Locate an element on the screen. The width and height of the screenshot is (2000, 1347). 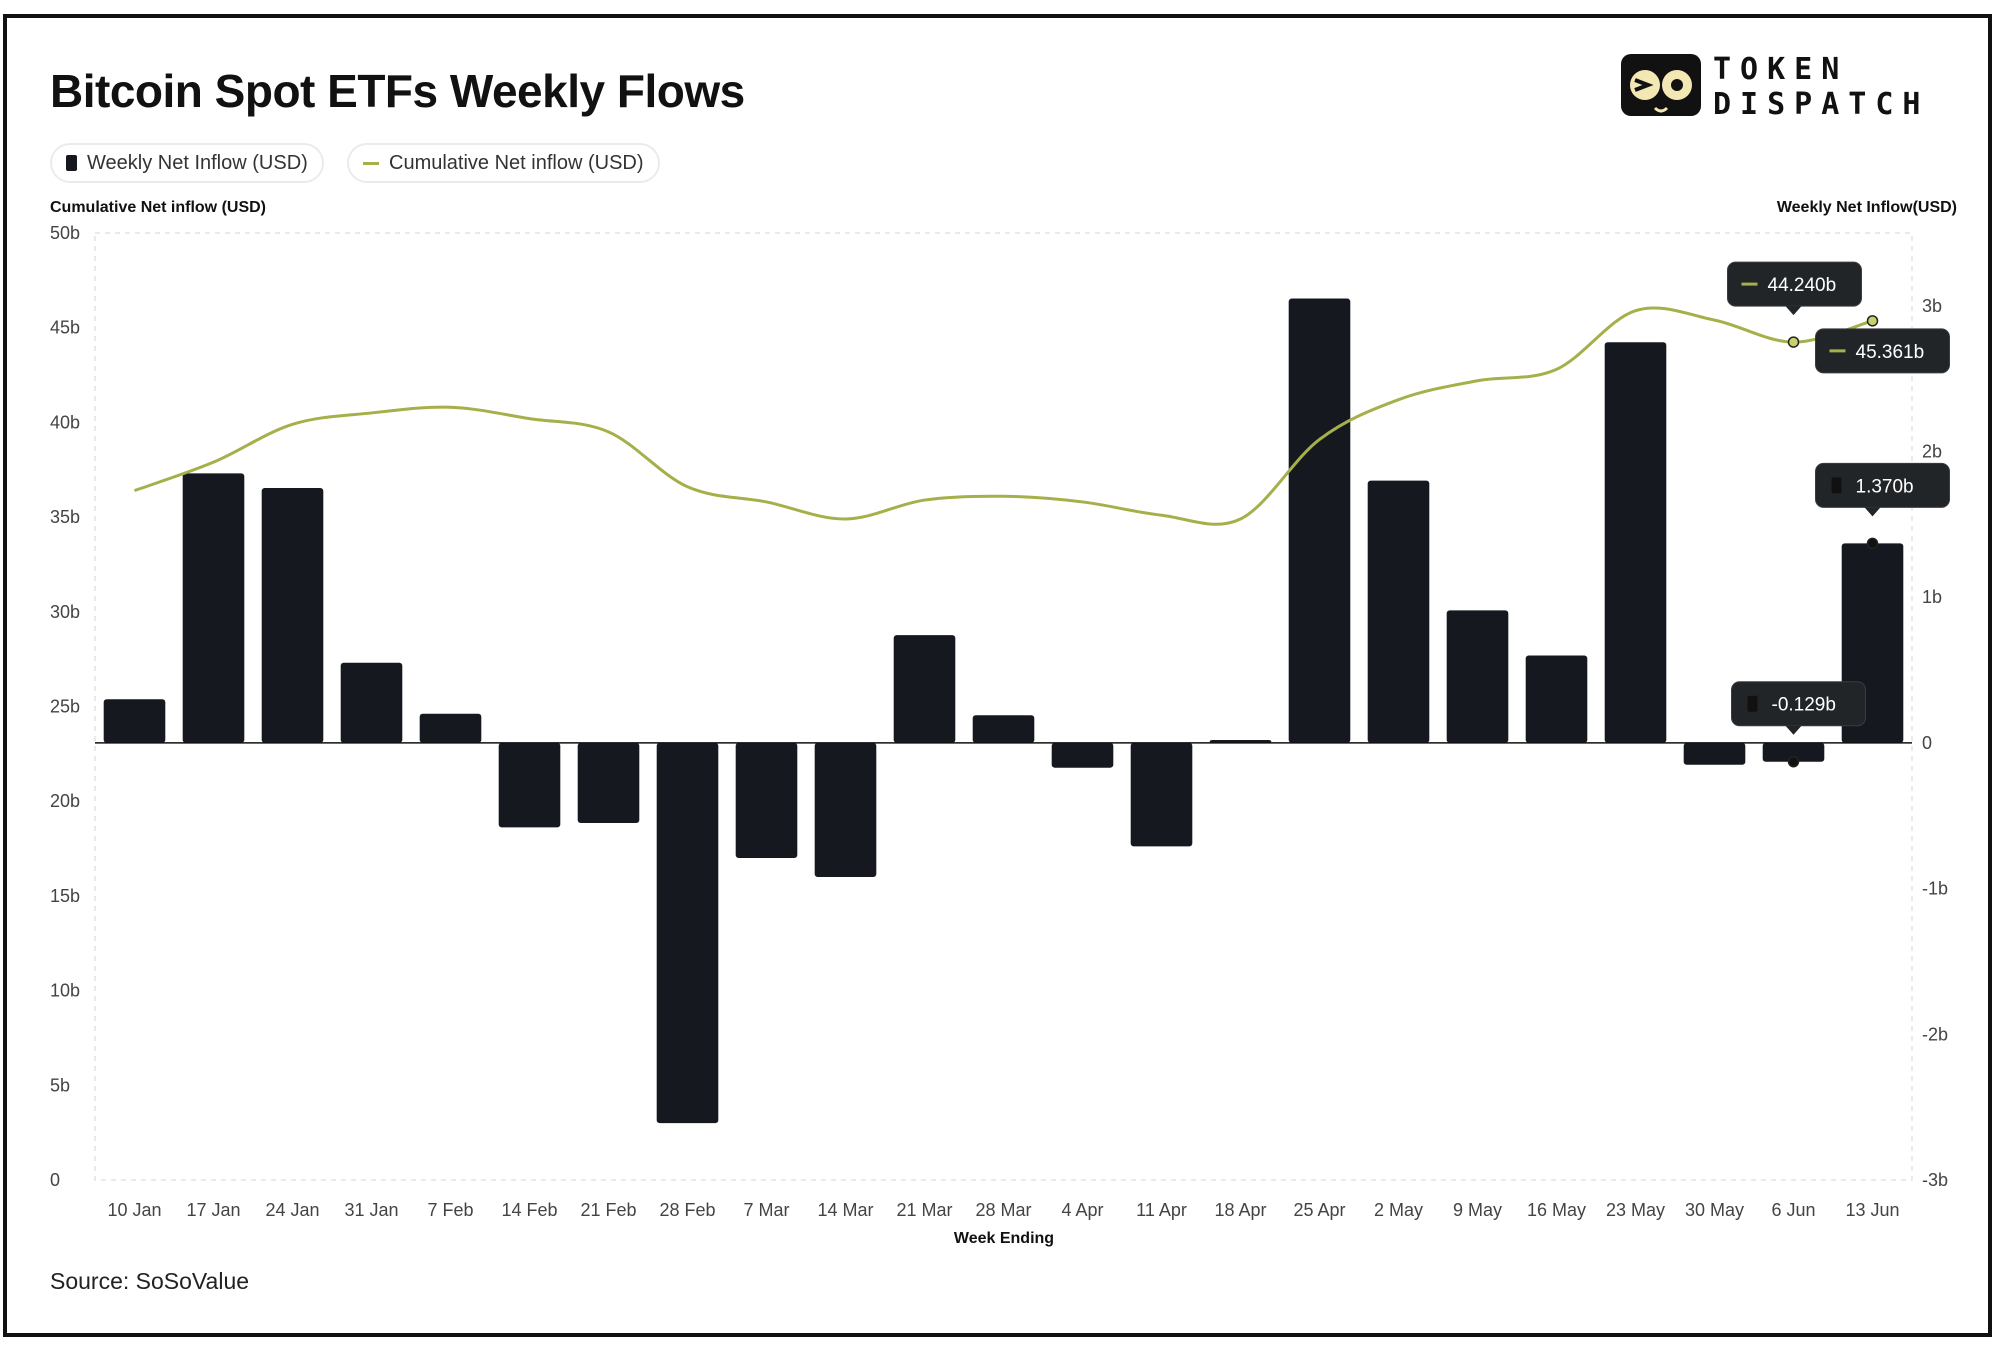
x-tick-label: 18 Apr is located at coordinates (1240, 1210).